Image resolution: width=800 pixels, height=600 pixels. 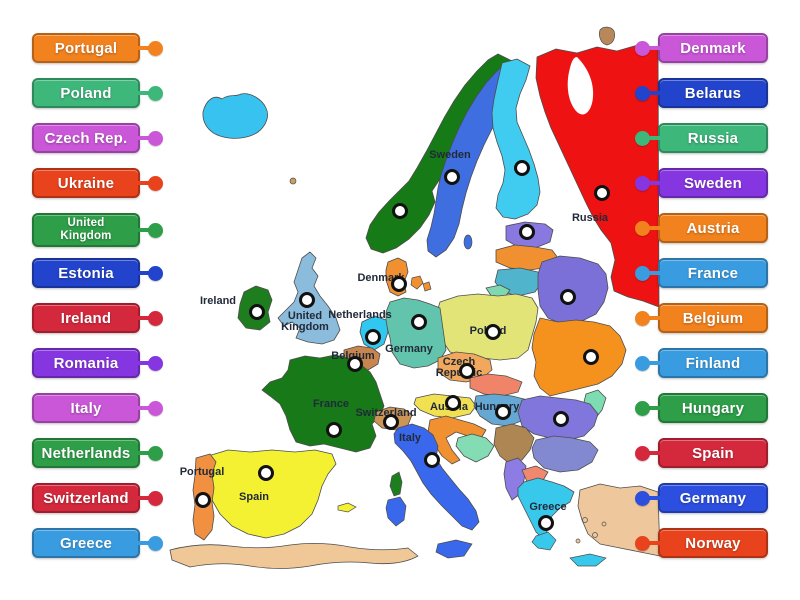 I want to click on answer-point-hungary, so click(x=503, y=412).